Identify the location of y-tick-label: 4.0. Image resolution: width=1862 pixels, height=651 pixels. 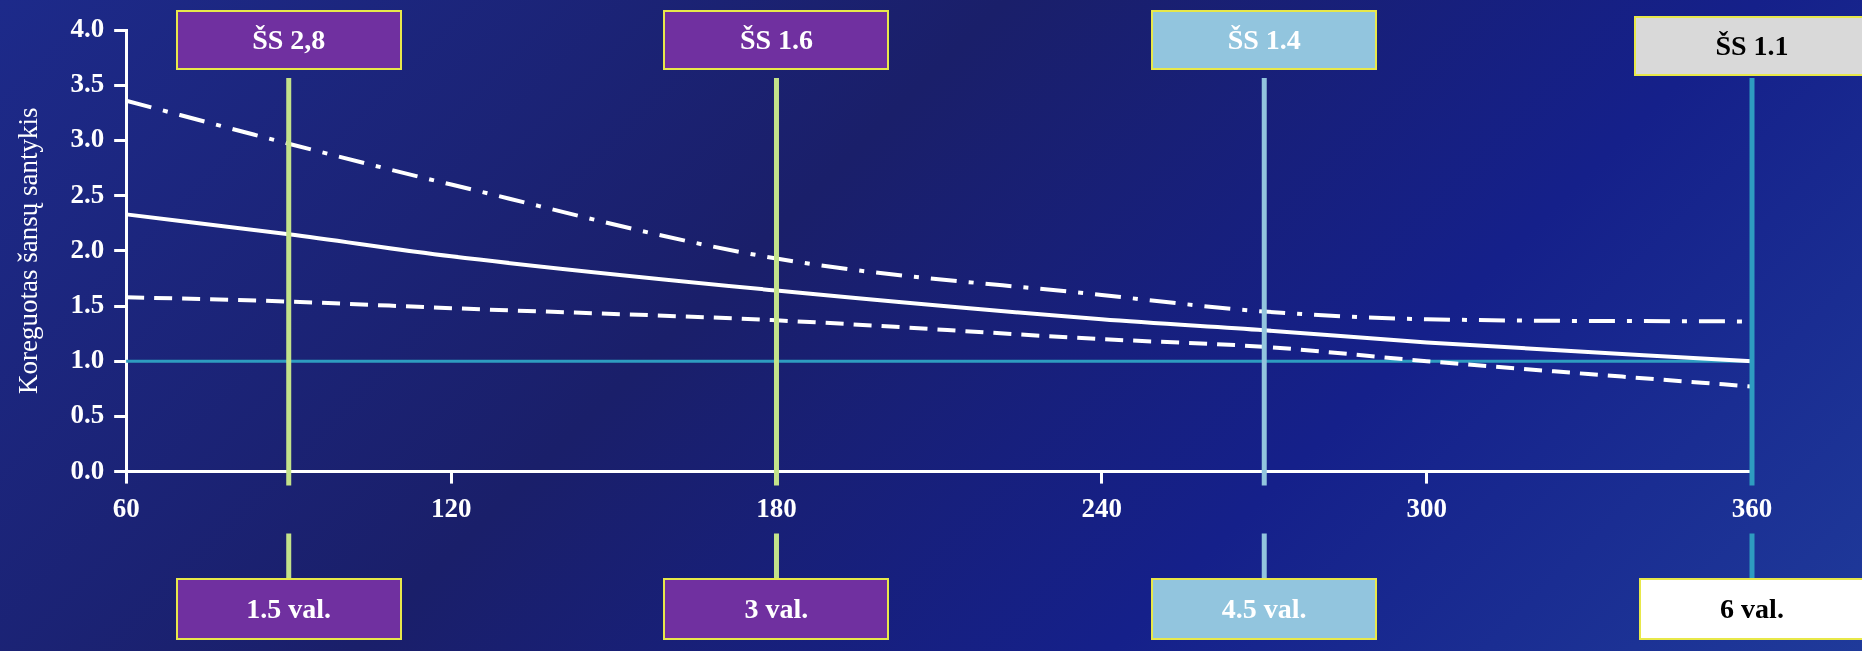
(87, 27).